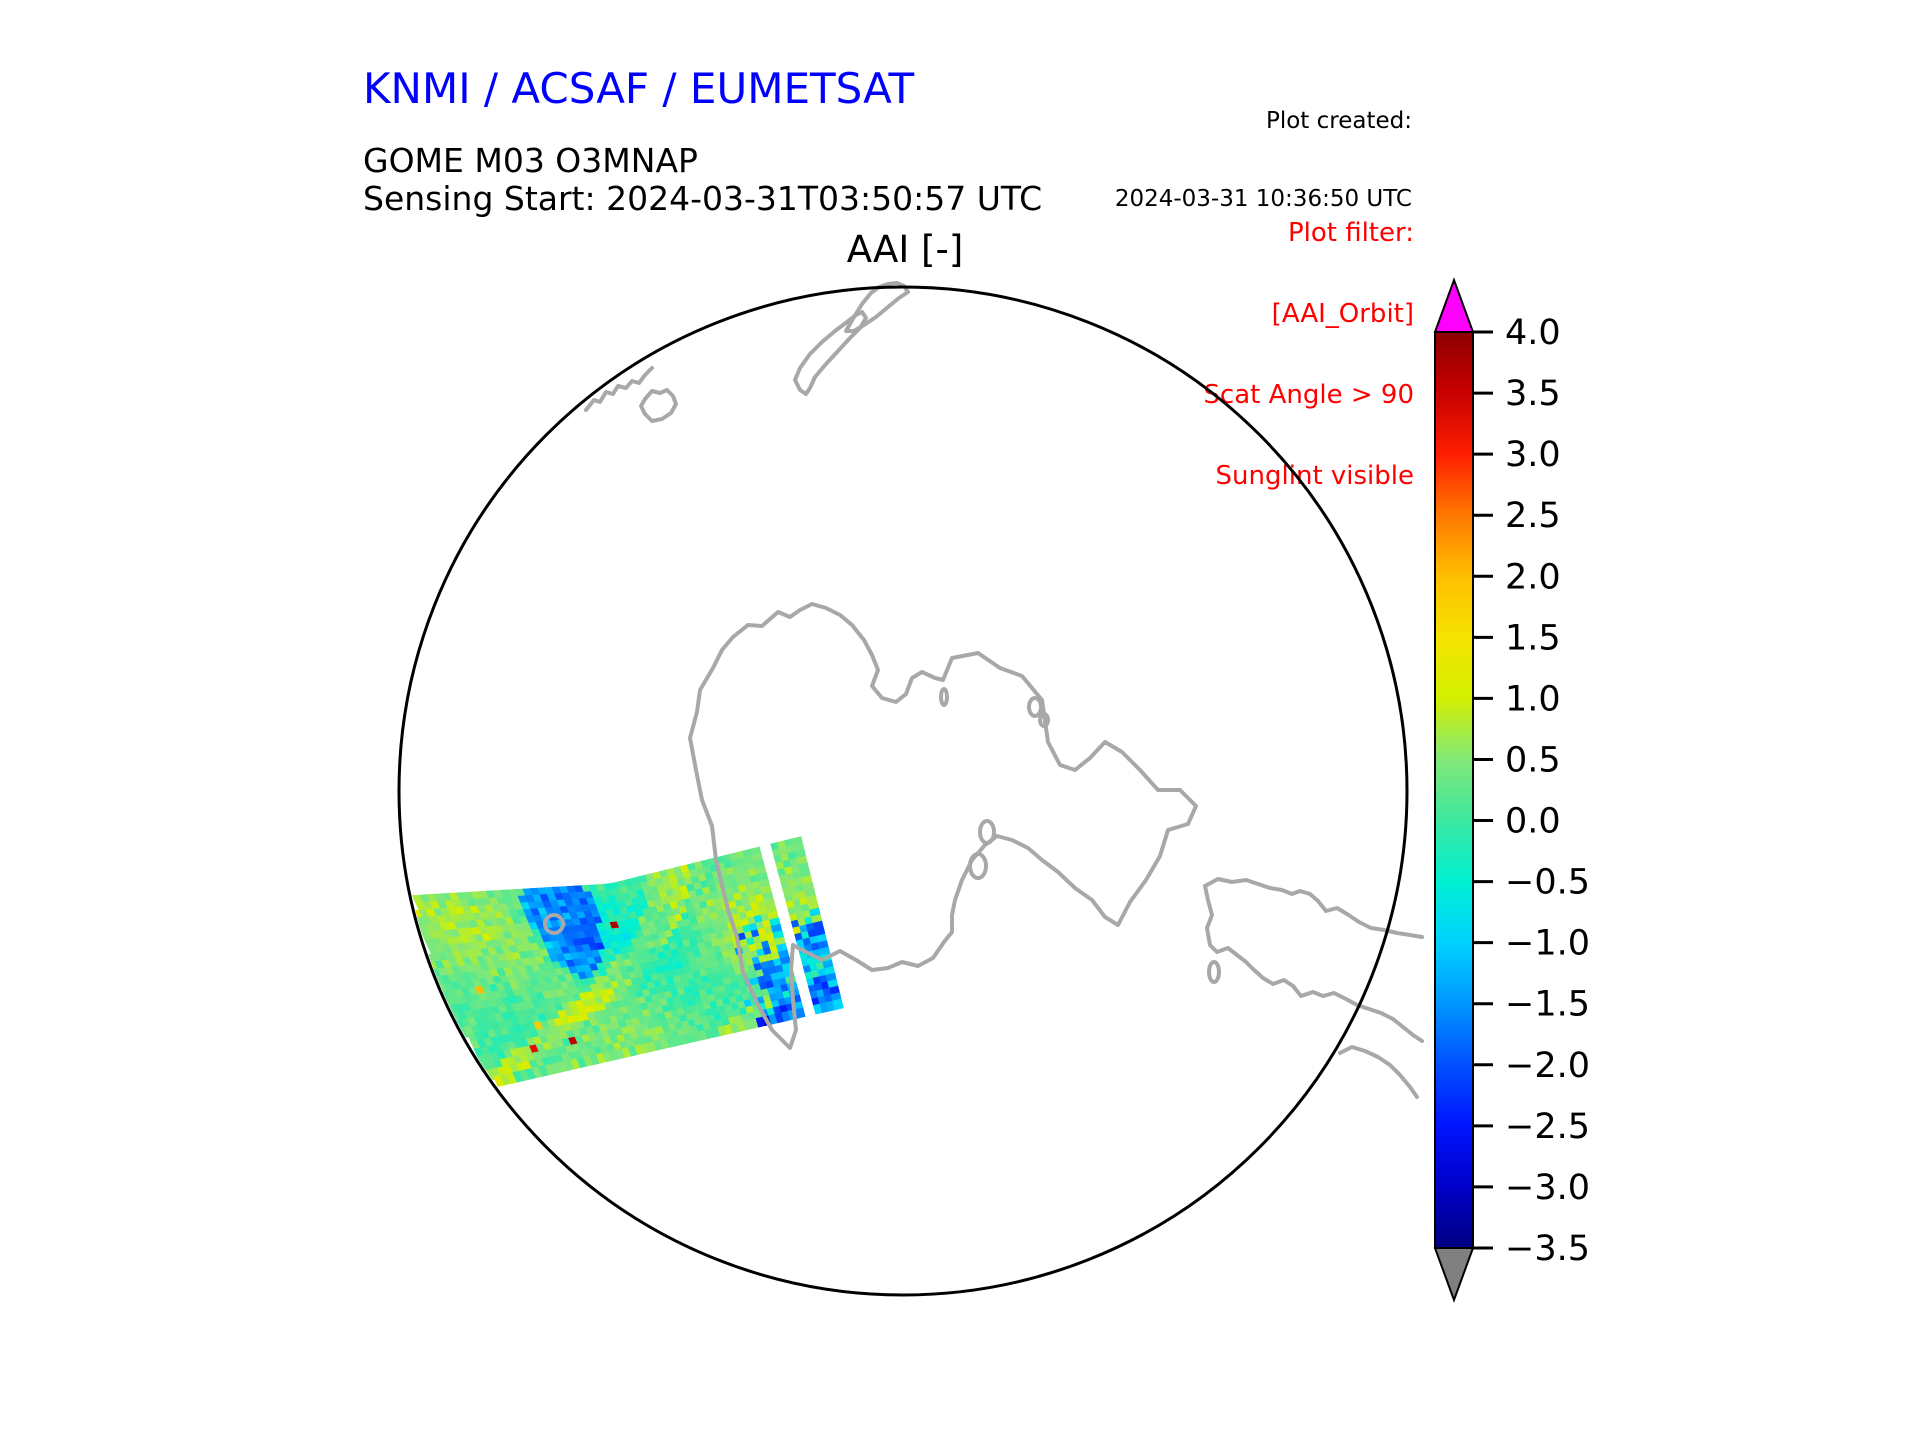 The image size is (1920, 1440). What do you see at coordinates (1533, 638) in the screenshot?
I see `colorbar-tick-label: 1.5` at bounding box center [1533, 638].